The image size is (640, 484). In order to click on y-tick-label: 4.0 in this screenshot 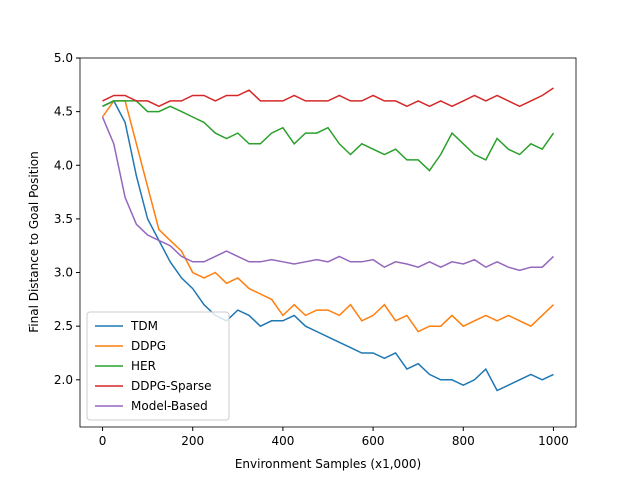, I will do `click(63, 165)`.